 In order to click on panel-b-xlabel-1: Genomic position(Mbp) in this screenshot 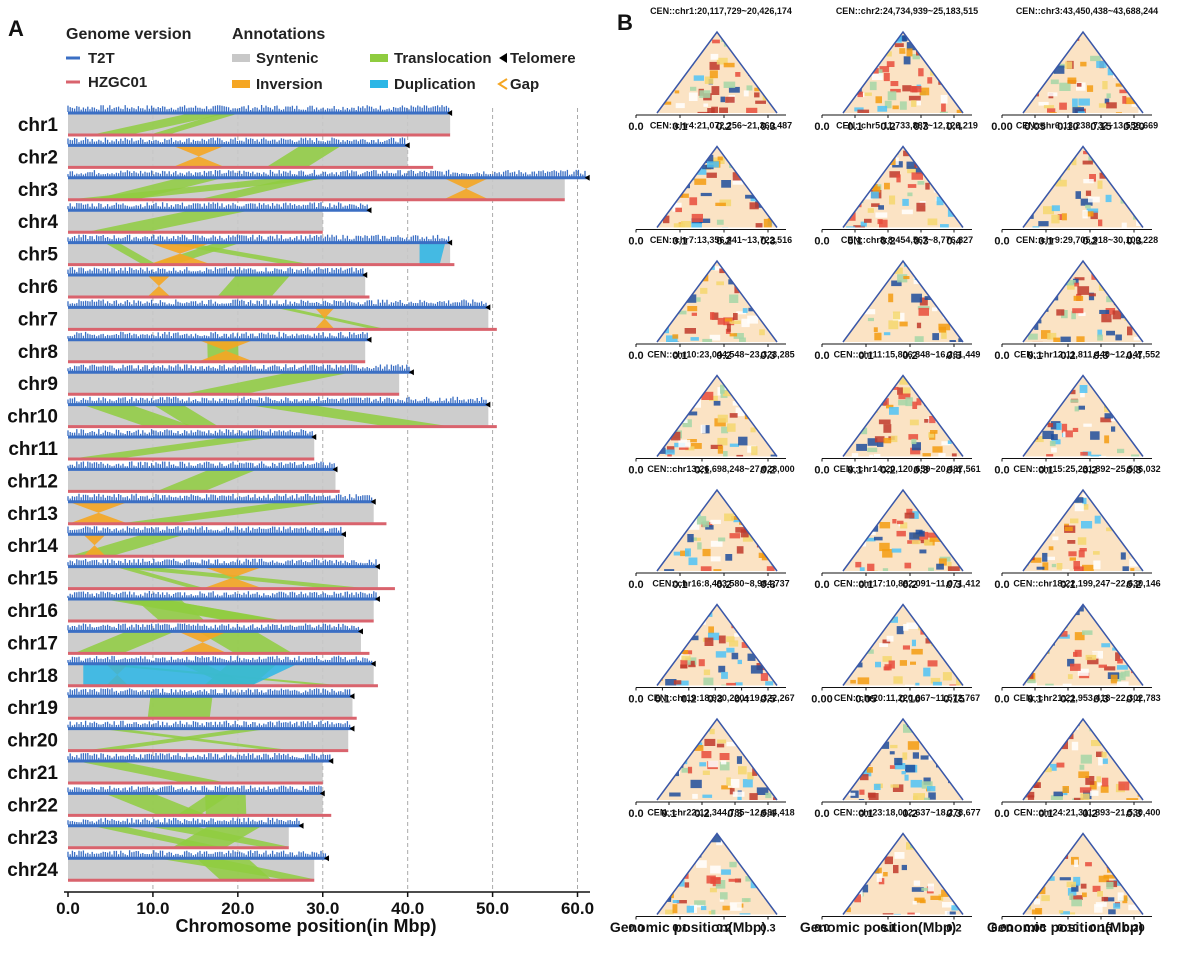, I will do `click(688, 927)`.